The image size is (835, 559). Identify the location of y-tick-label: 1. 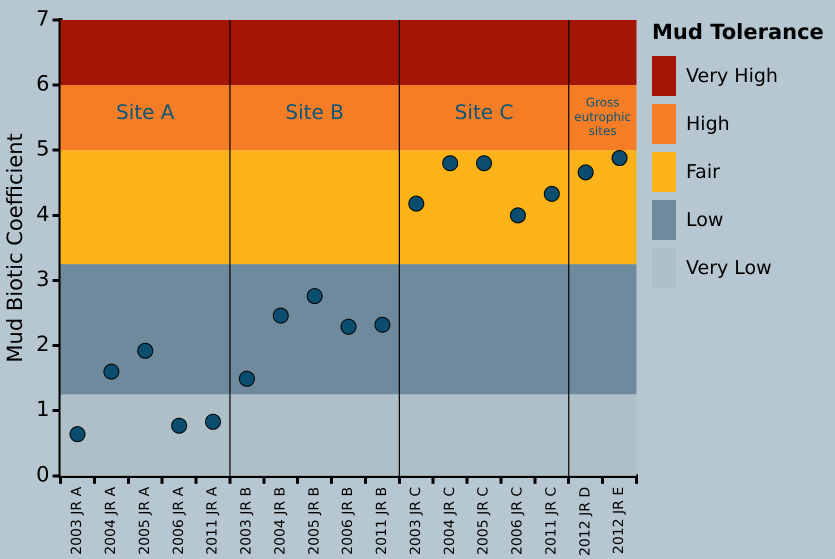
(43, 409).